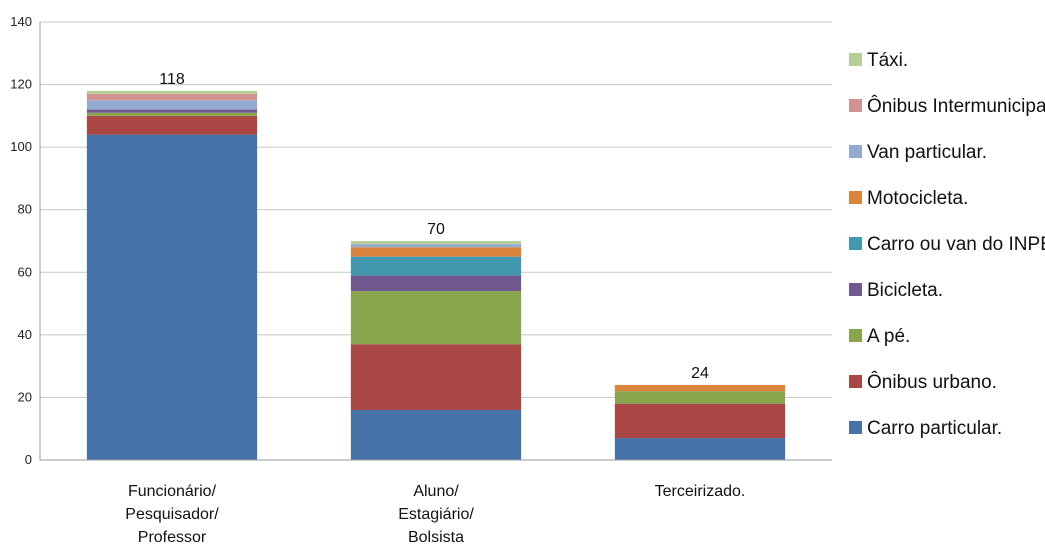  Describe the element at coordinates (28, 459) in the screenshot. I see `y-tick-label: 0` at that location.